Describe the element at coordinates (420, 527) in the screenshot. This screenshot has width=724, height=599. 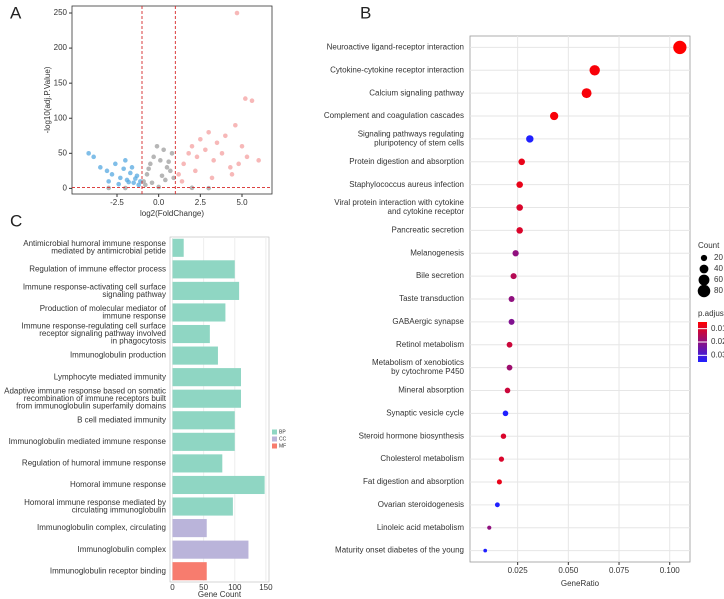
I see `category-label: Linoleic acid metabolism` at that location.